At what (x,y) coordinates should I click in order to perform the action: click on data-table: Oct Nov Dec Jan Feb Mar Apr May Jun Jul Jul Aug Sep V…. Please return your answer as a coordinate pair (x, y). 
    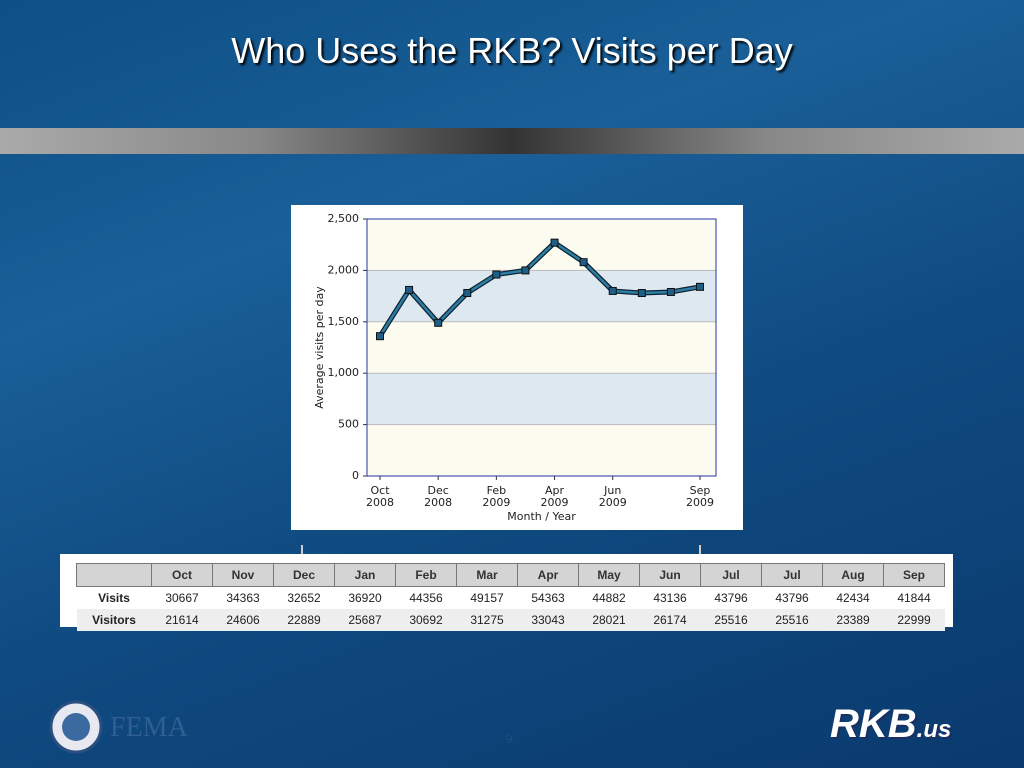
    Looking at the image, I should click on (510, 597).